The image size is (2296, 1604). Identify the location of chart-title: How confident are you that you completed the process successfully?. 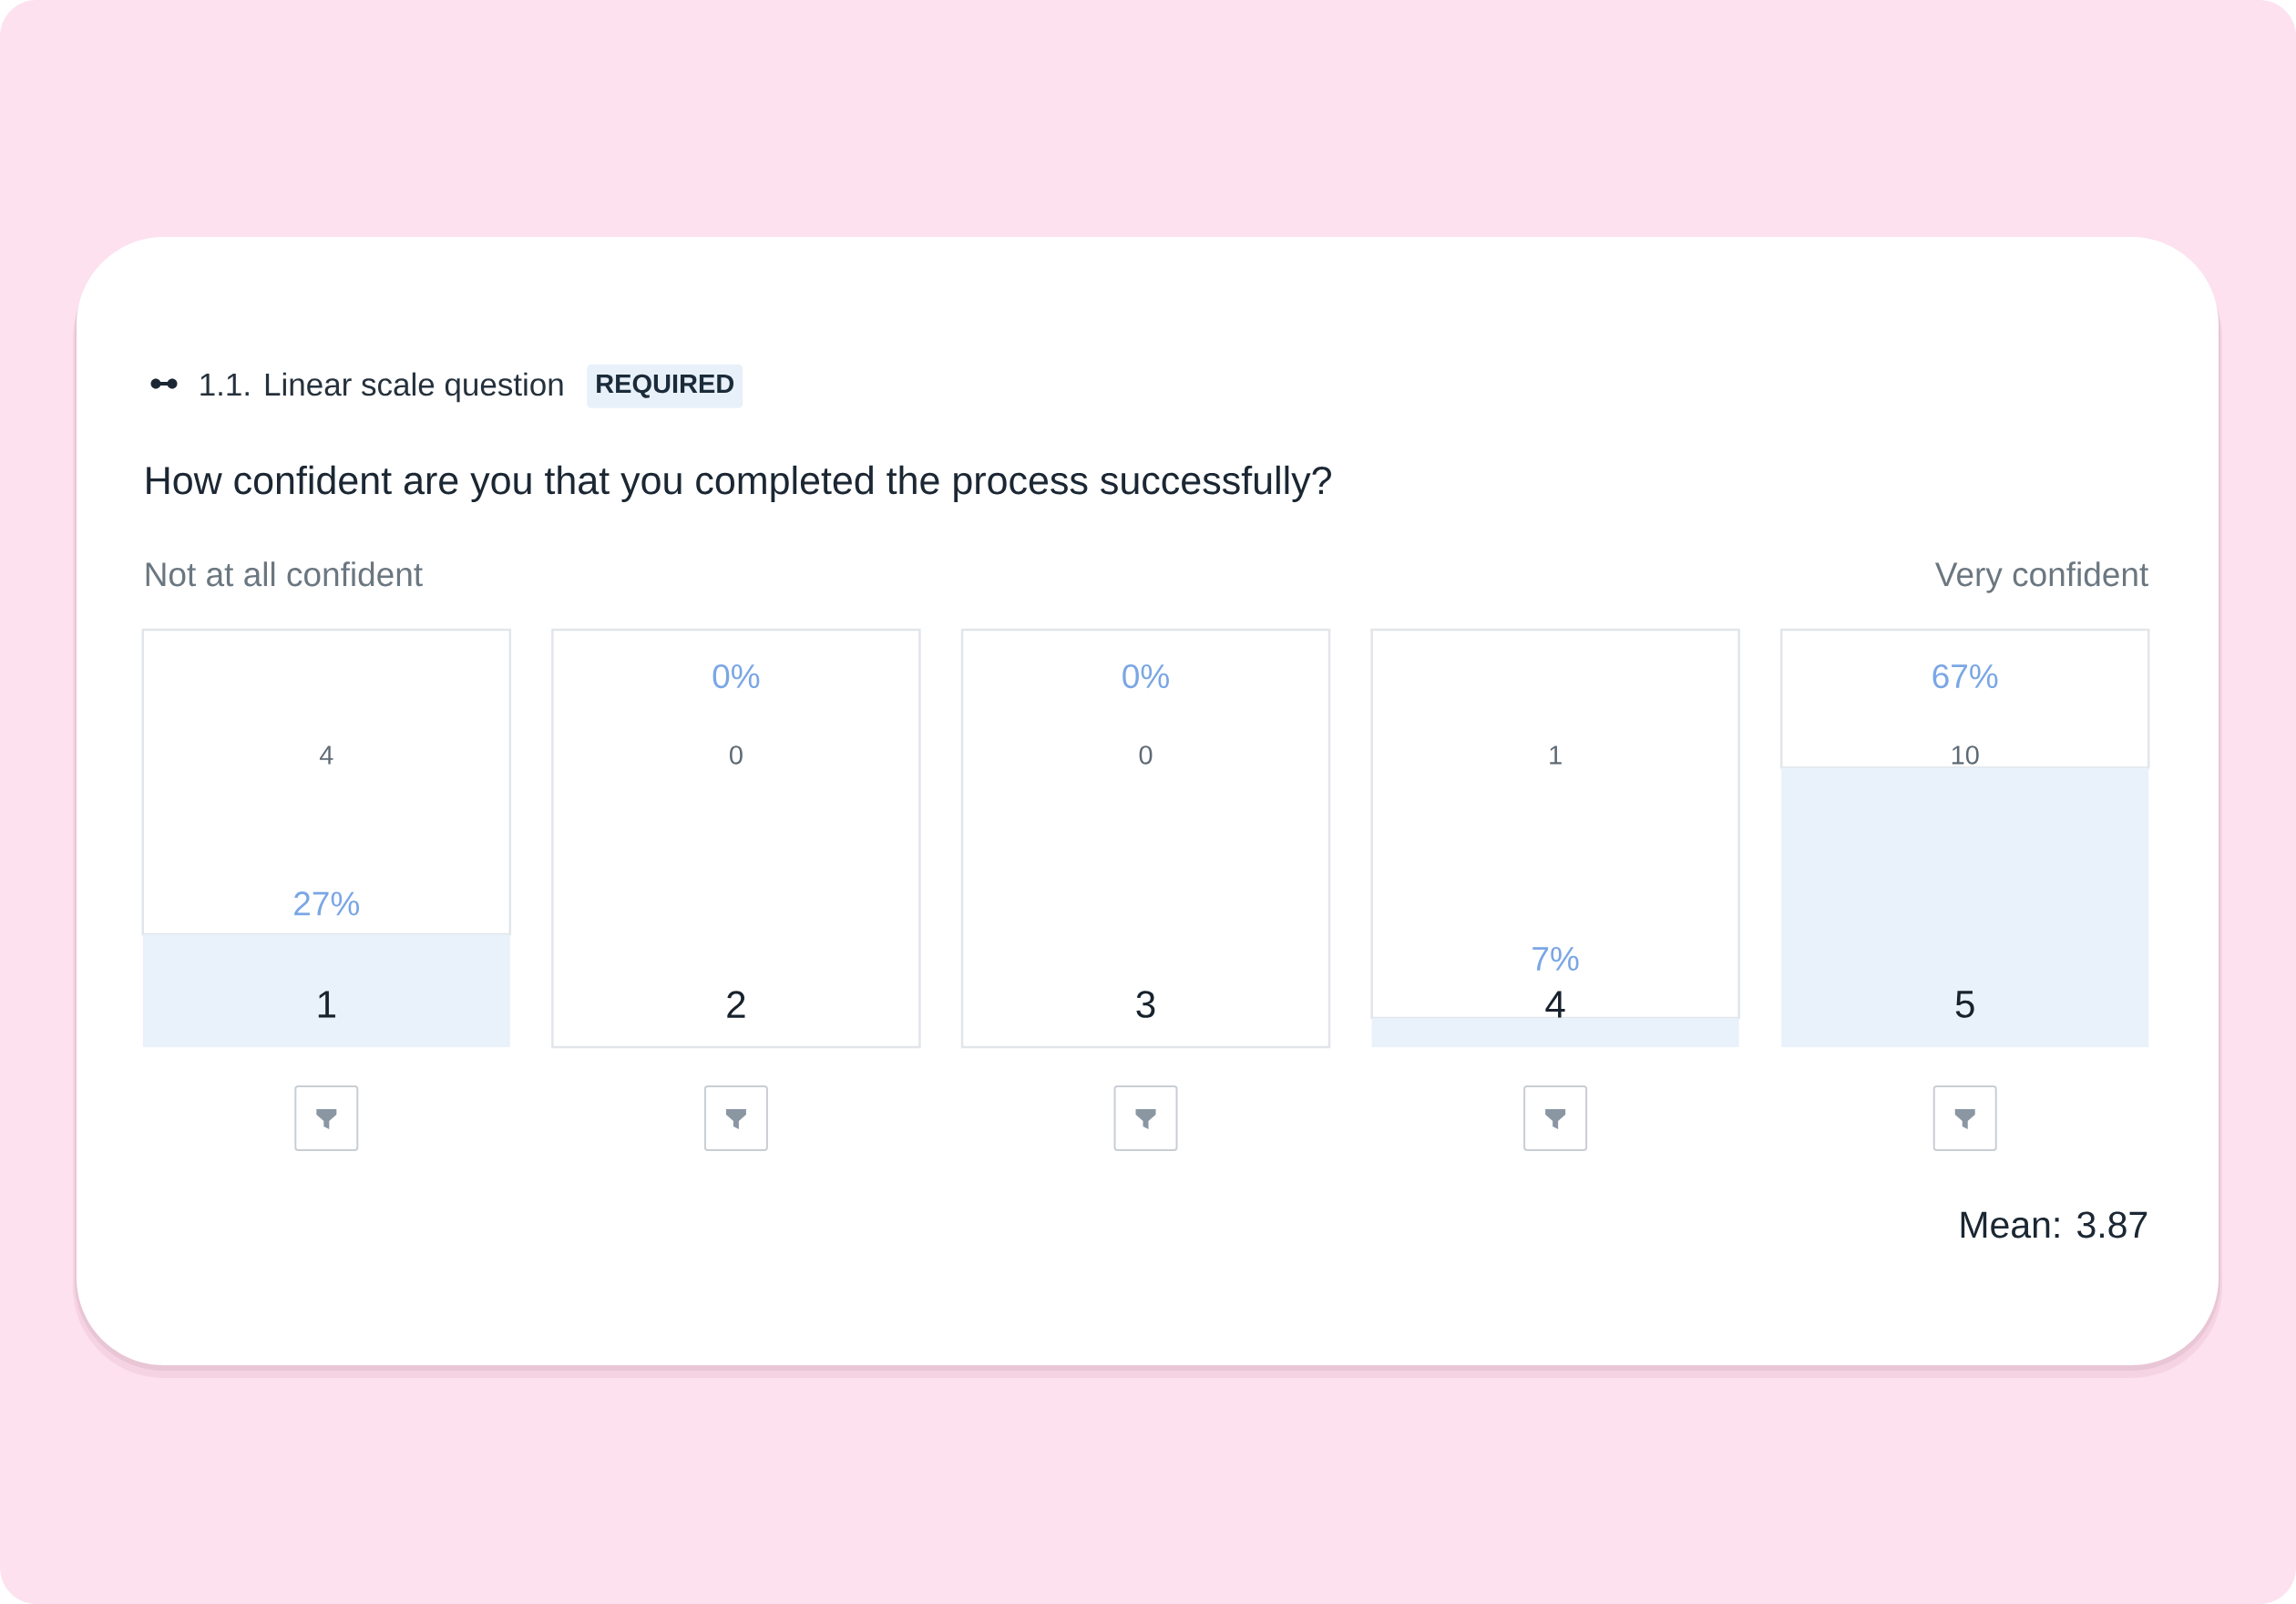
(739, 483).